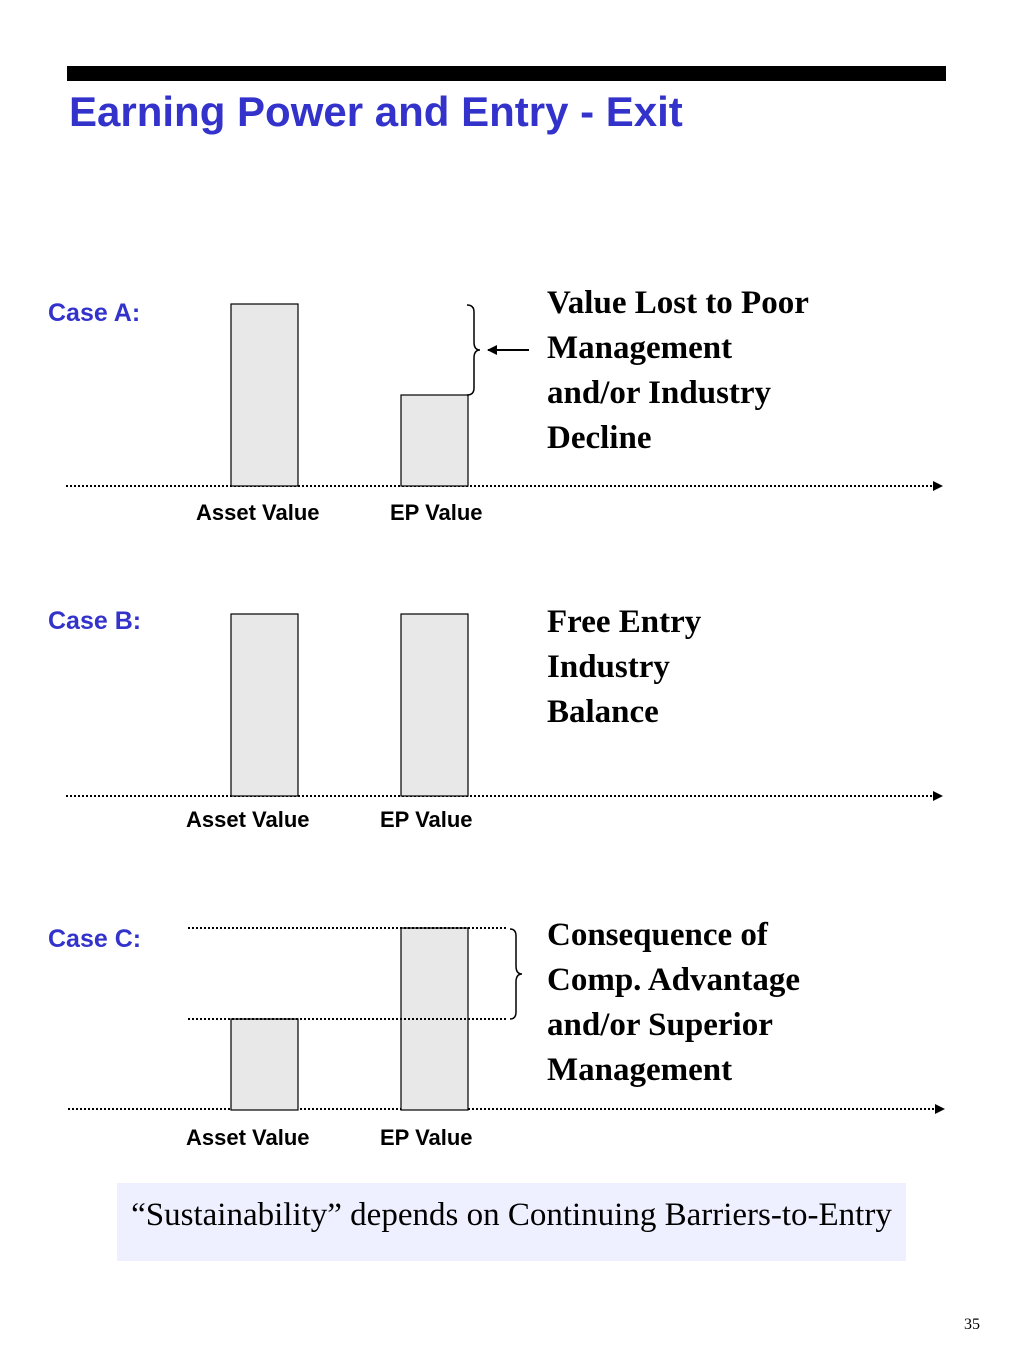  I want to click on case-b-note-line: Industry, so click(608, 667).